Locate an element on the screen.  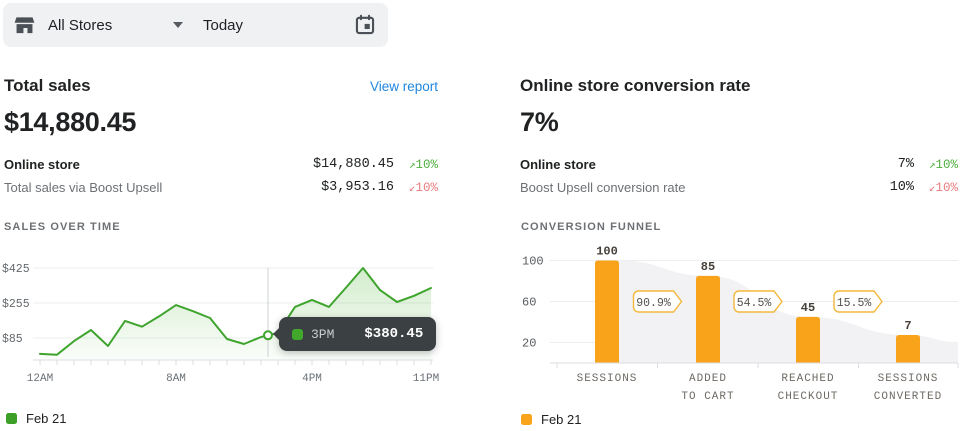
orange-legend-swatch-icon is located at coordinates (526, 419).